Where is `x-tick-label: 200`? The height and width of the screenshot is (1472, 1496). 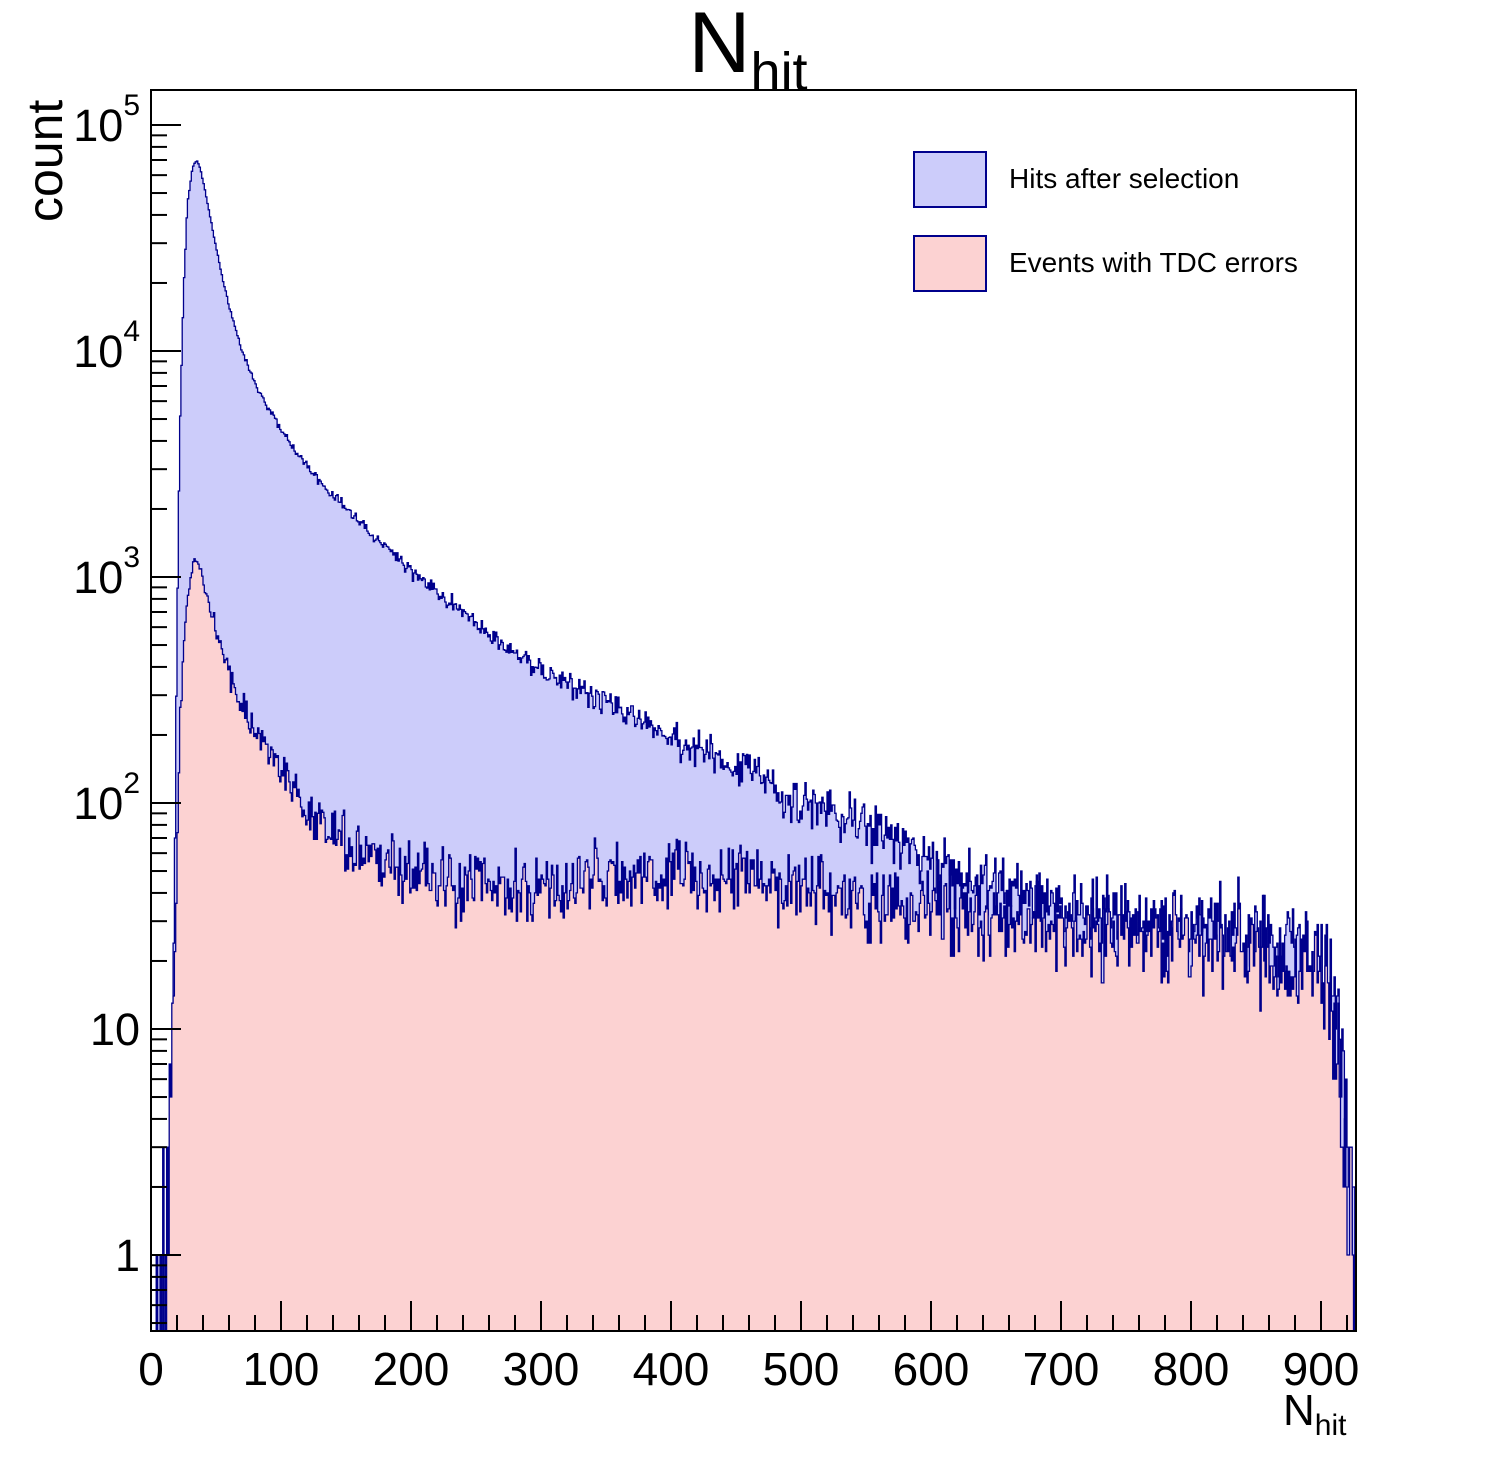 x-tick-label: 200 is located at coordinates (411, 1369).